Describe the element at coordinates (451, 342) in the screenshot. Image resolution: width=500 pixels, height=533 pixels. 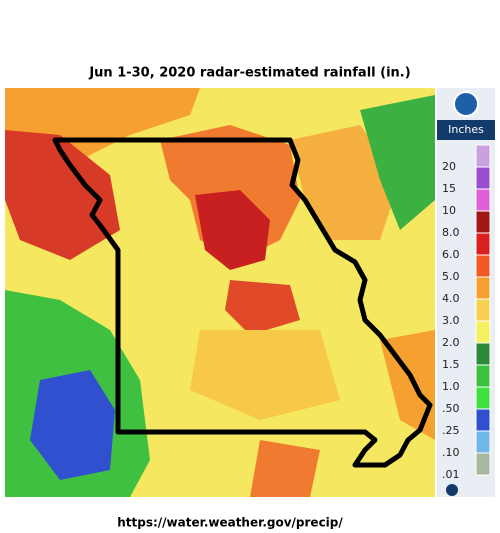
I see `legend-label: 2.0` at that location.